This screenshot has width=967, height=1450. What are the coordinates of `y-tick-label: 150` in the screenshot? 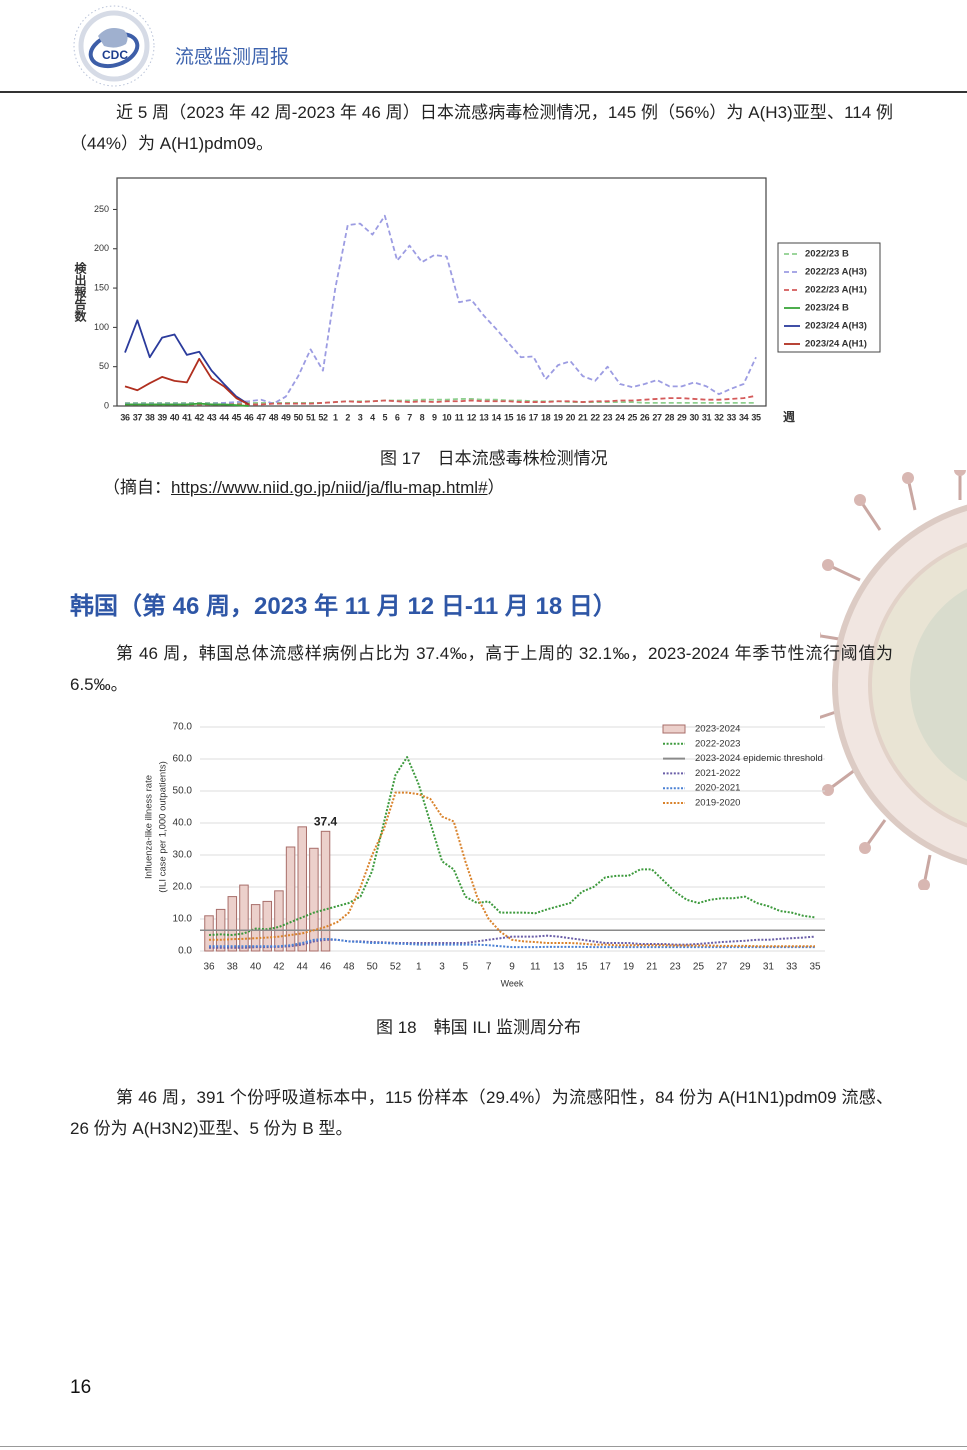 It's located at (101, 287).